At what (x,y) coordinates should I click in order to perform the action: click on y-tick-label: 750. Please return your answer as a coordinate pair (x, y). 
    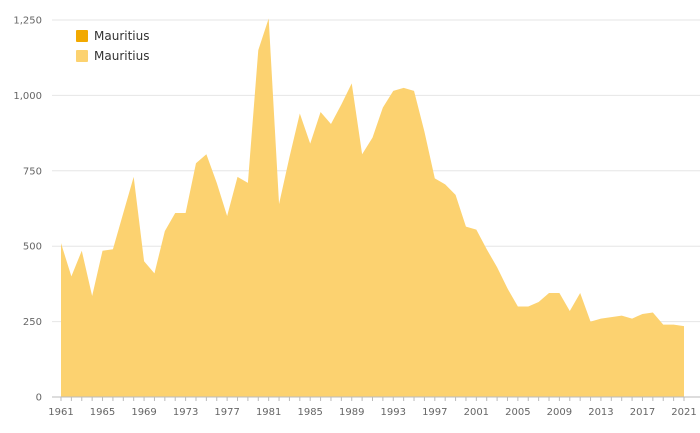
    Looking at the image, I should click on (32, 171).